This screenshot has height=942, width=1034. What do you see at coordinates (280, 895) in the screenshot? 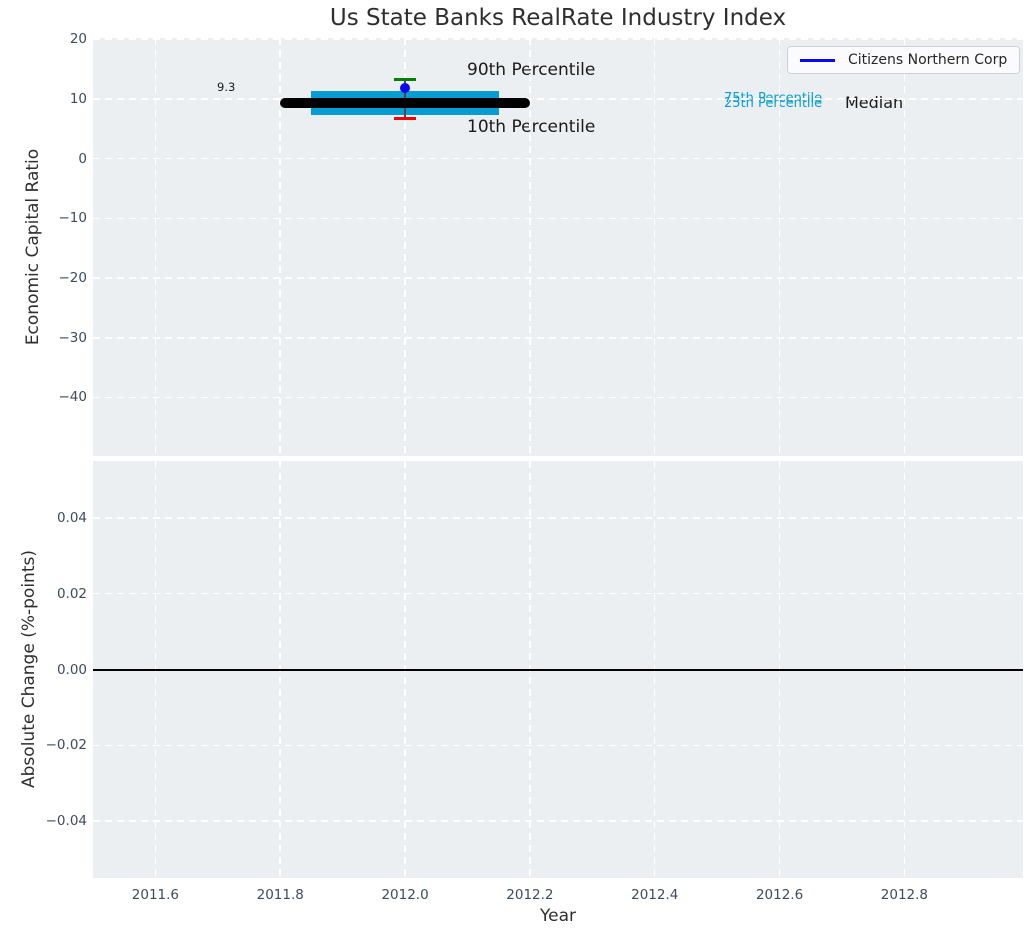
I see `x-tick-label: 2011.8` at bounding box center [280, 895].